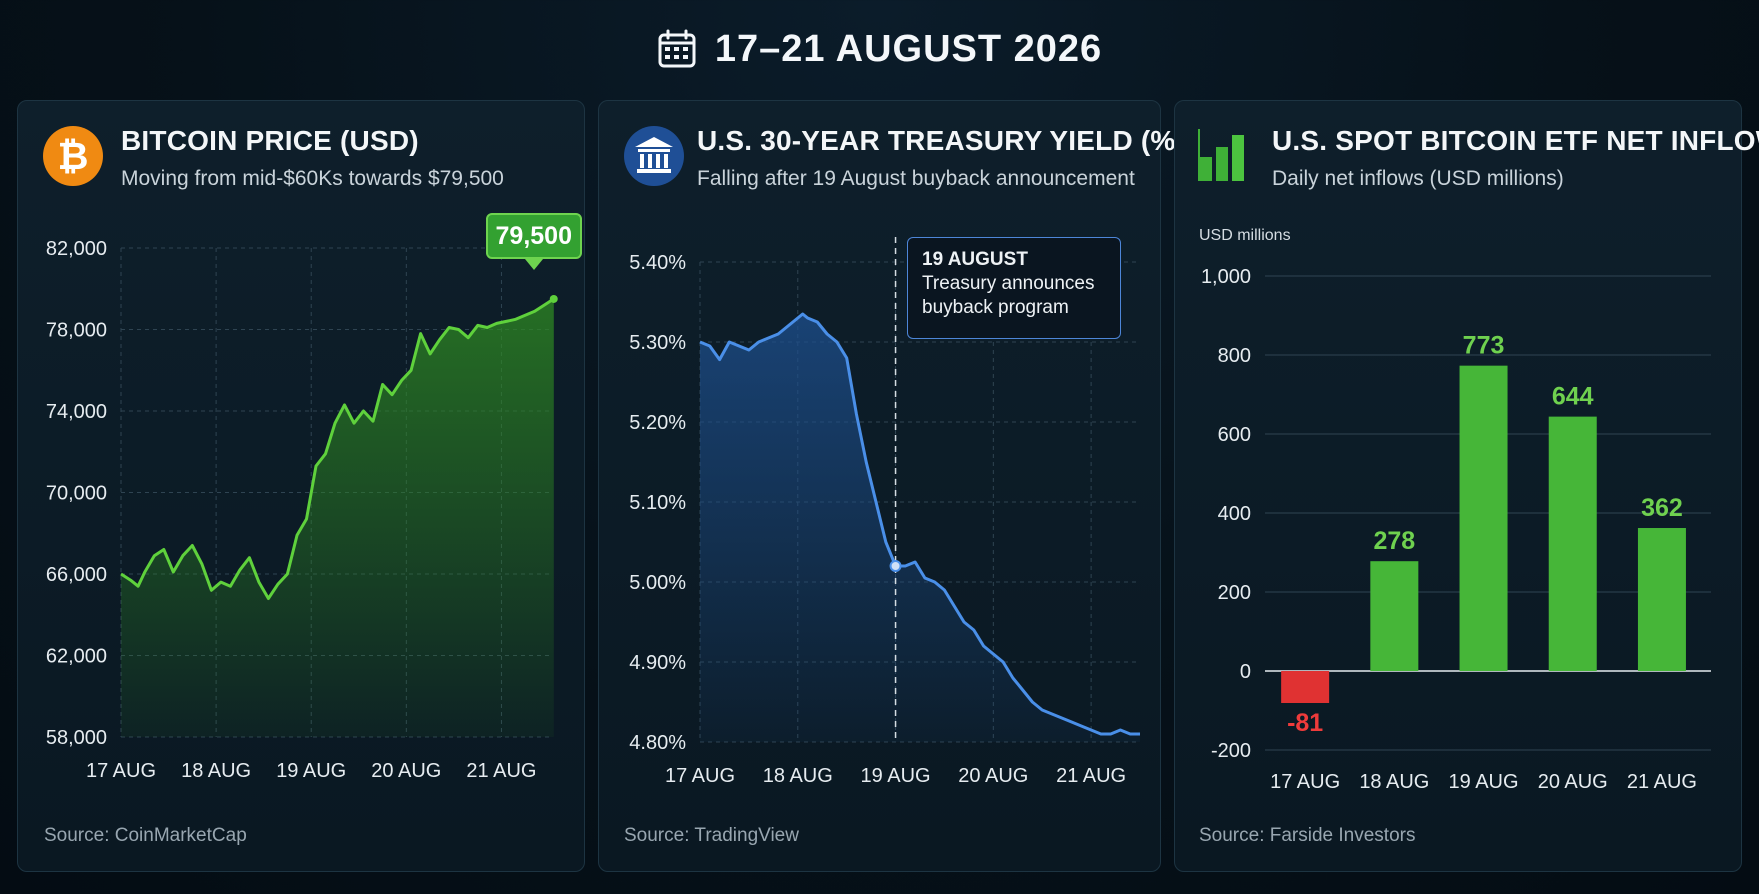  I want to click on y-tick-label: 58,000, so click(76, 738).